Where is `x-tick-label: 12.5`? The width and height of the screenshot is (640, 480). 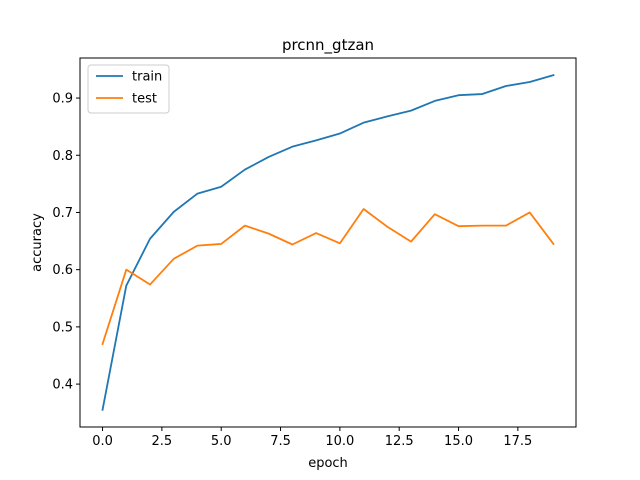 x-tick-label: 12.5 is located at coordinates (399, 441).